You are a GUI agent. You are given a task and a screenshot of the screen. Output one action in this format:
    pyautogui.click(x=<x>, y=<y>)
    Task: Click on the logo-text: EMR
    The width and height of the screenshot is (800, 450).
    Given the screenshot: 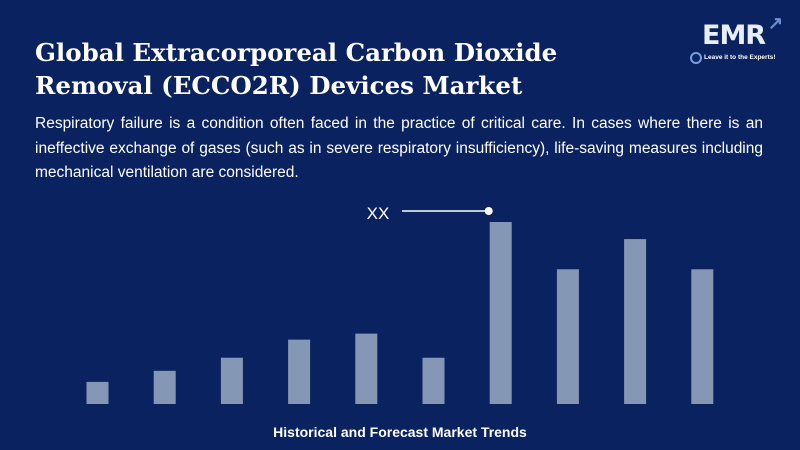 What is the action you would take?
    pyautogui.click(x=734, y=35)
    